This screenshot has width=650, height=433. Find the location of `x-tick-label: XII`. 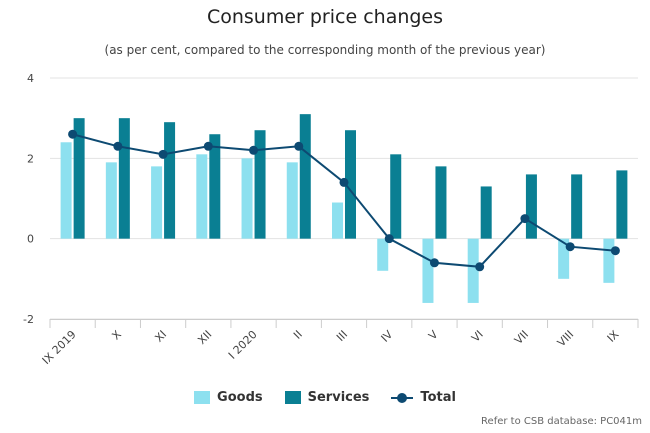

x-tick-label: XII is located at coordinates (204, 337).